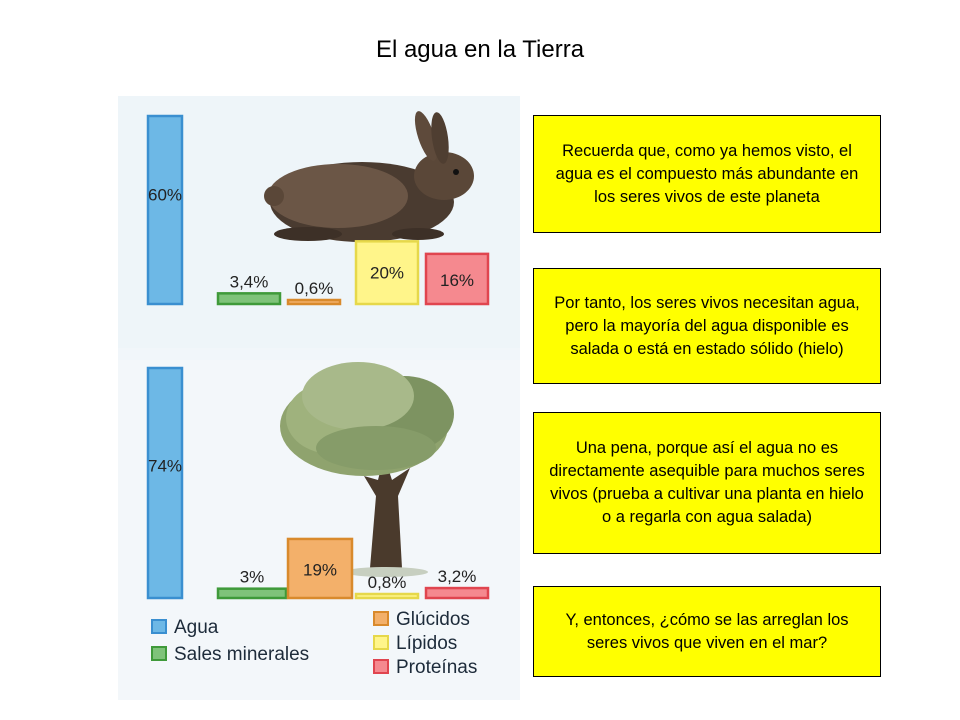  What do you see at coordinates (480, 49) in the screenshot?
I see `page-title: El agua en la Tierra` at bounding box center [480, 49].